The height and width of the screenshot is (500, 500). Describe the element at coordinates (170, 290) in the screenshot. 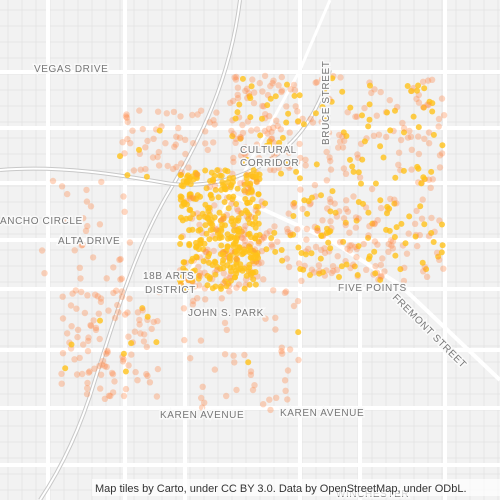

I see `area-label: DISTRICT` at that location.